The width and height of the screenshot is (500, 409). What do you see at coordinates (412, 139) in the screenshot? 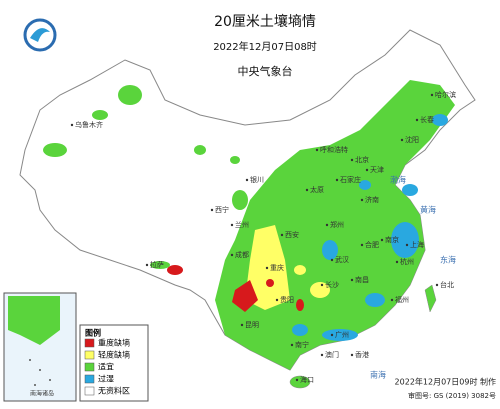
I see `city-label: 沈阳` at bounding box center [412, 139].